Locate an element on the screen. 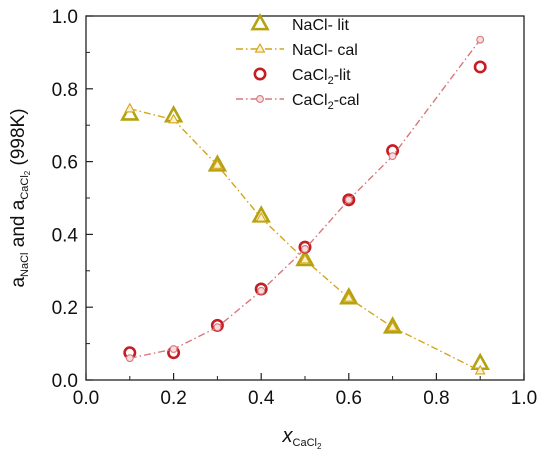 This screenshot has width=550, height=458. legend-item: NaCl- cal is located at coordinates (297, 50).